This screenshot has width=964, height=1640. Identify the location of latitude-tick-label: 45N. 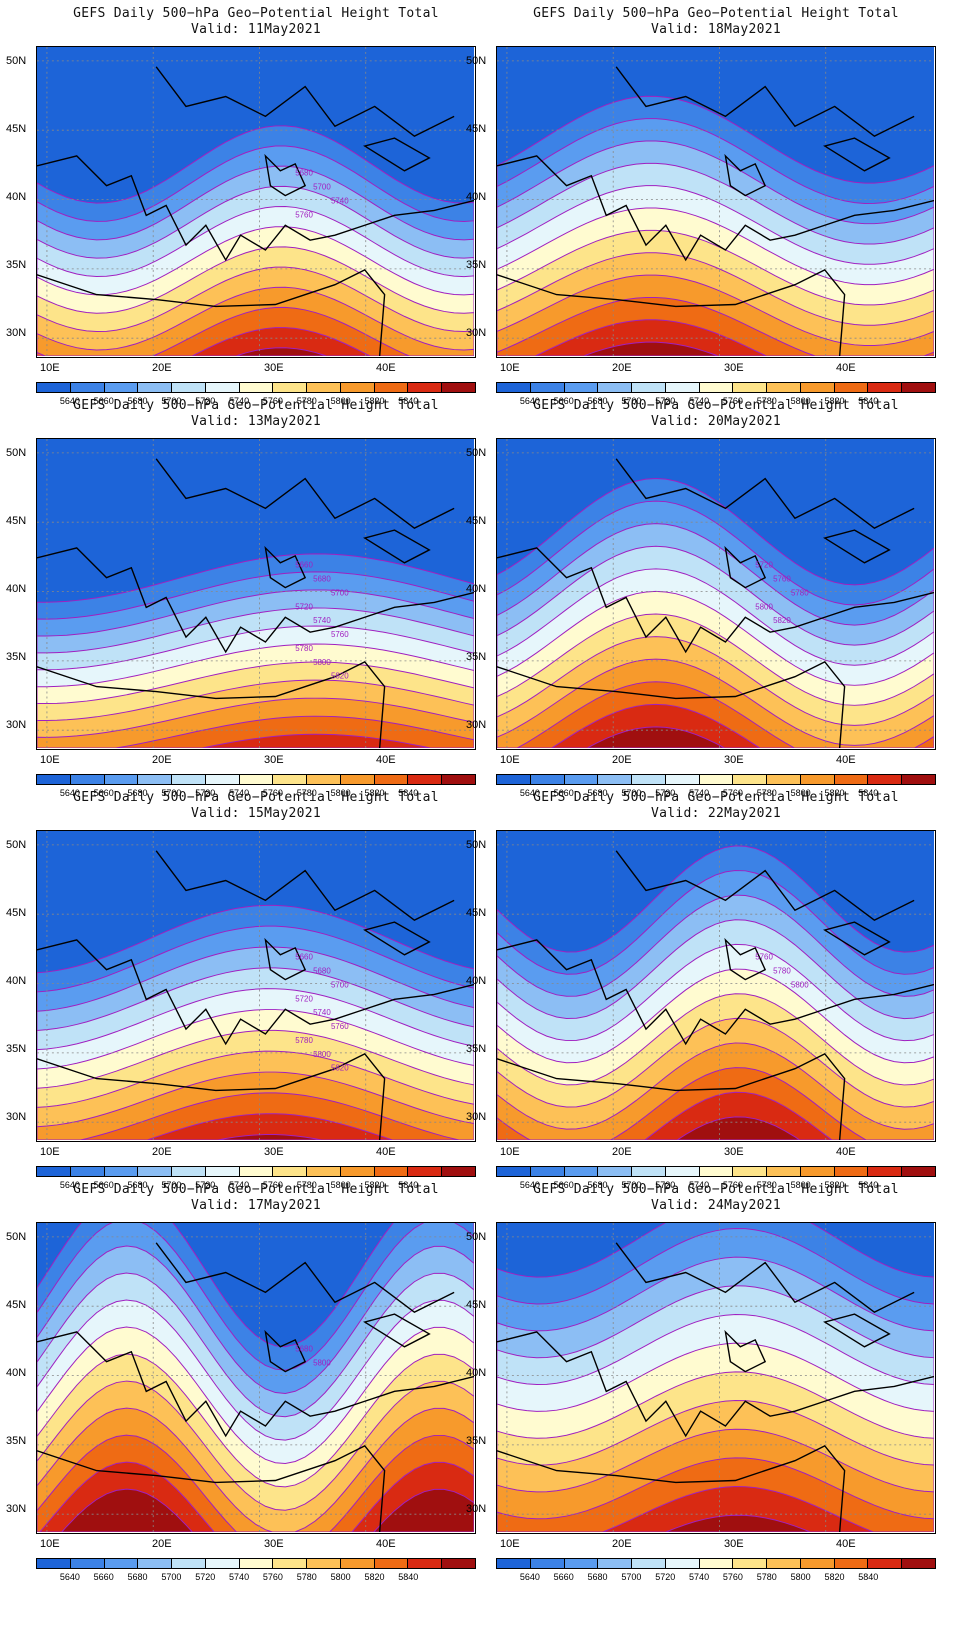
(476, 913).